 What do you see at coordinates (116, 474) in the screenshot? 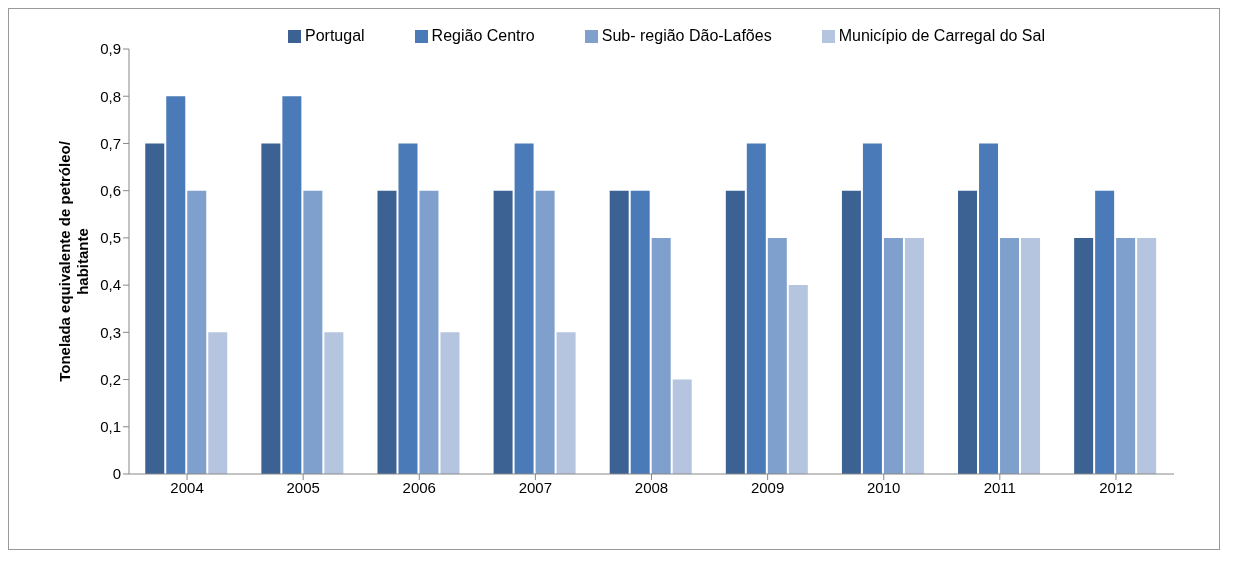
I see `y-tick-label: 0` at bounding box center [116, 474].